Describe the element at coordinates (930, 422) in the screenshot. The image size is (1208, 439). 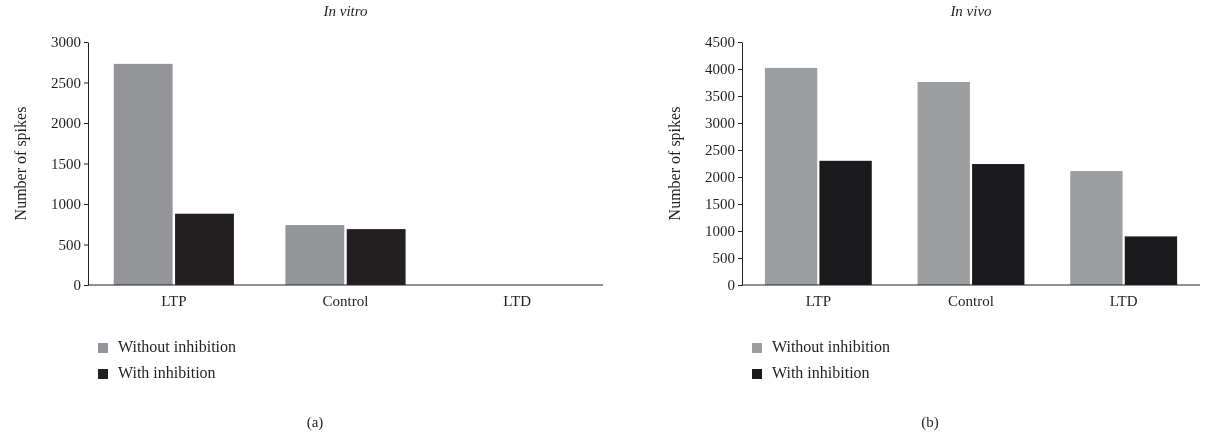
I see `text: (b)` at that location.